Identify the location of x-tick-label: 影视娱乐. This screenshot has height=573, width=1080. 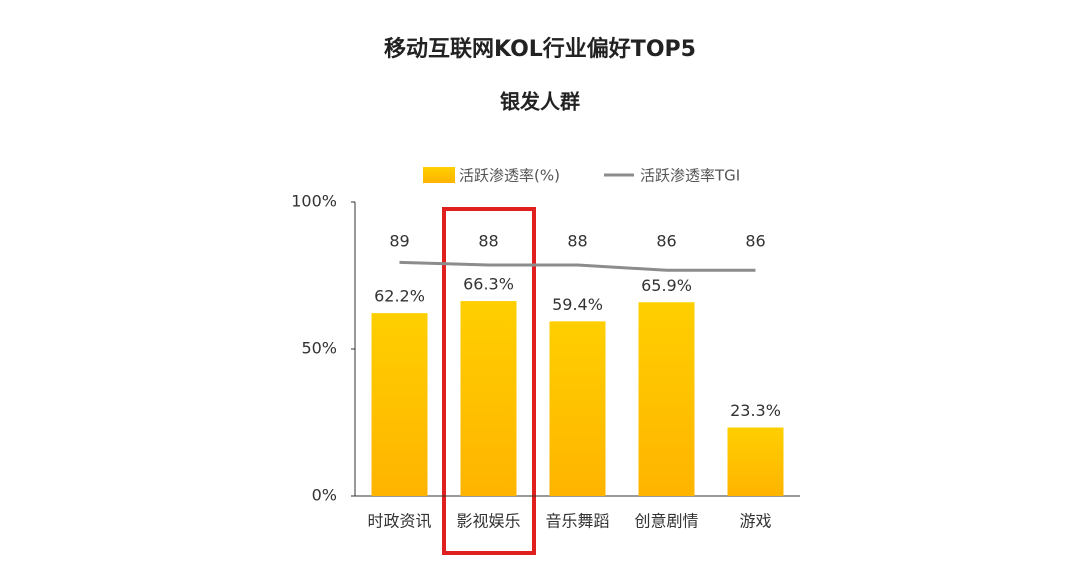
(488, 521).